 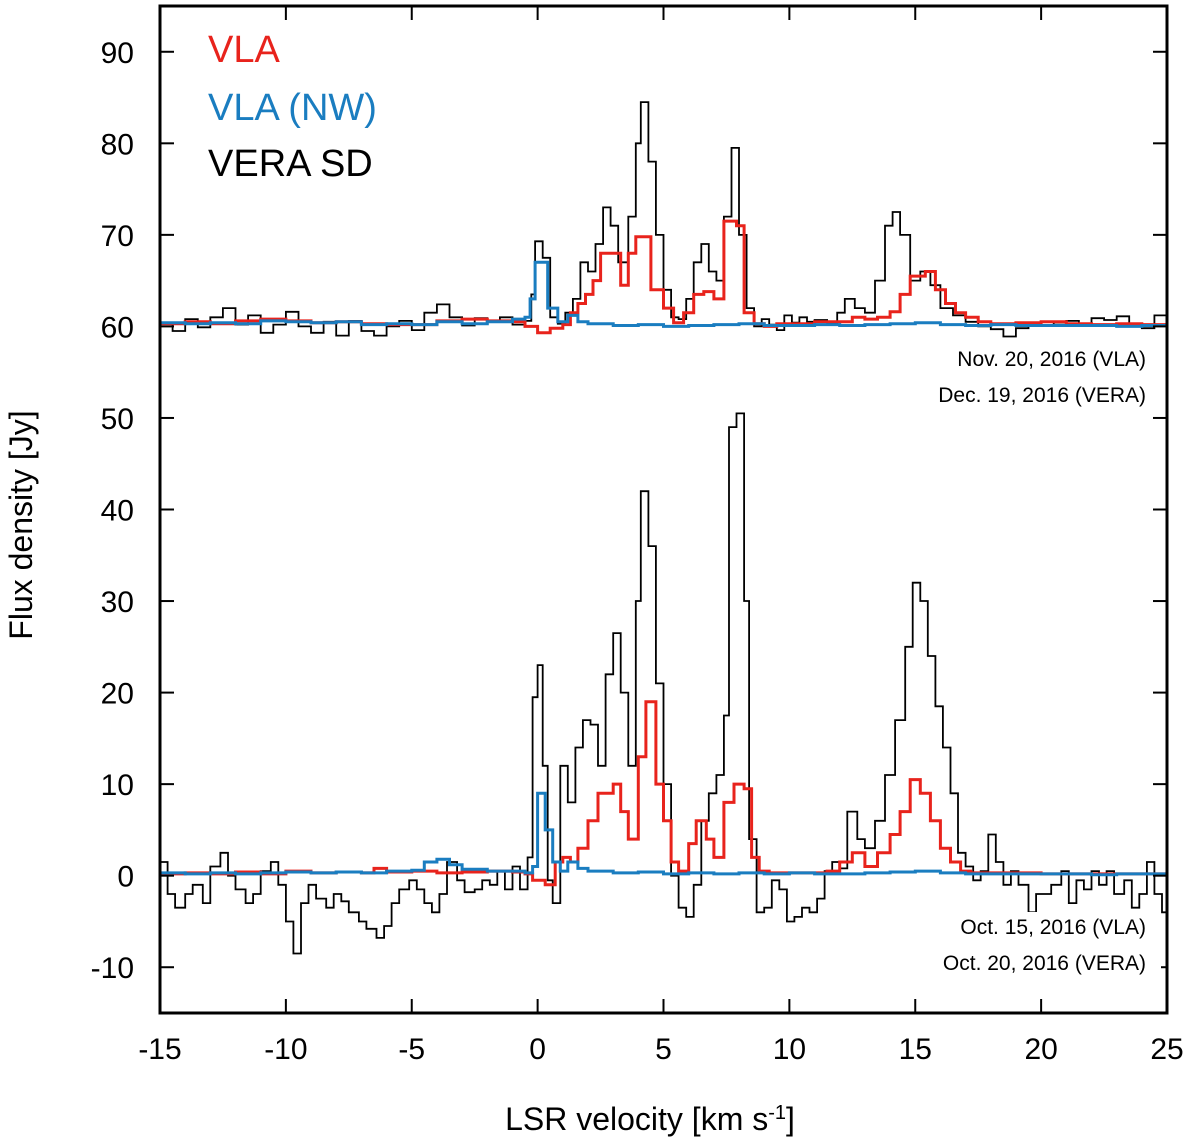 What do you see at coordinates (117, 144) in the screenshot?
I see `y-tick-label: 80` at bounding box center [117, 144].